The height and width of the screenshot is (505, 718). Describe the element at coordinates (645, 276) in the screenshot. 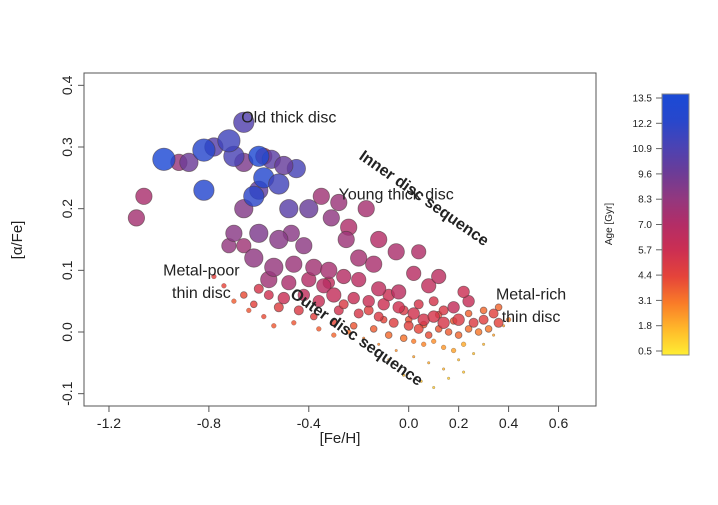

I see `colorbar-tick-label: 4.4` at that location.